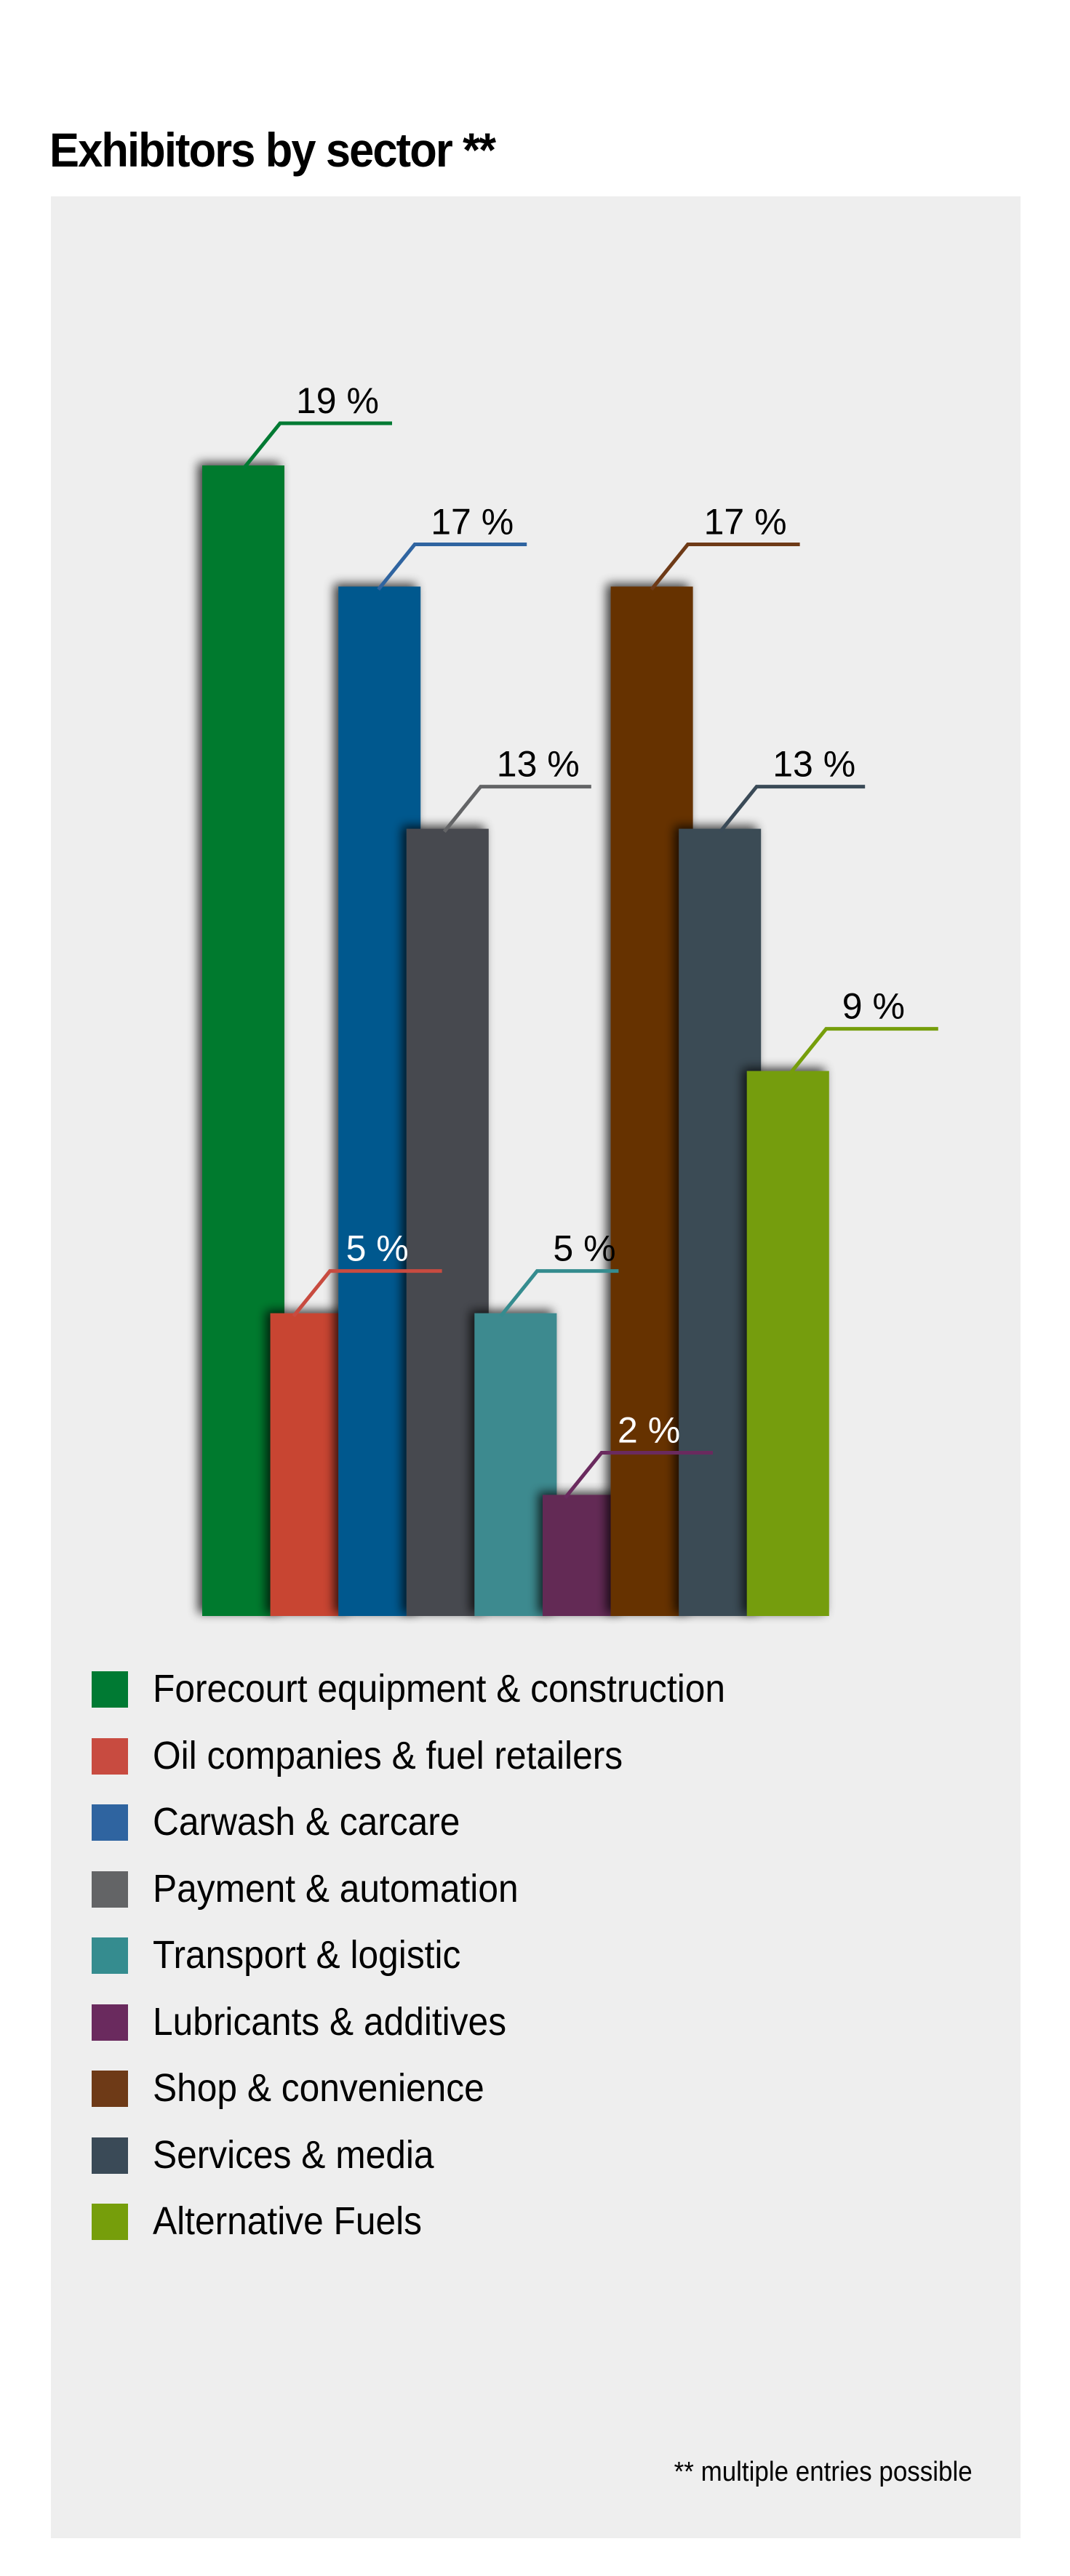 The width and height of the screenshot is (1070, 2576). I want to click on data-label-4: 5 %, so click(584, 1248).